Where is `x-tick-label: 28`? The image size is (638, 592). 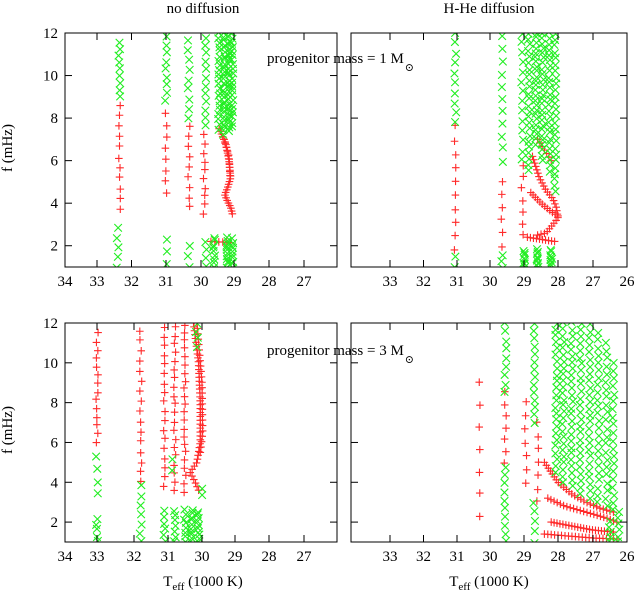
x-tick-label: 28 is located at coordinates (558, 282).